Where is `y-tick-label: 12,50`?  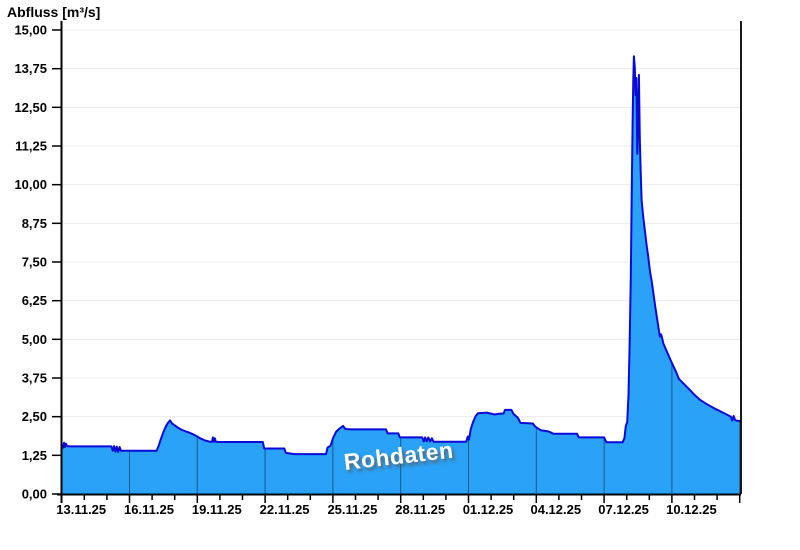
y-tick-label: 12,50 is located at coordinates (30, 107).